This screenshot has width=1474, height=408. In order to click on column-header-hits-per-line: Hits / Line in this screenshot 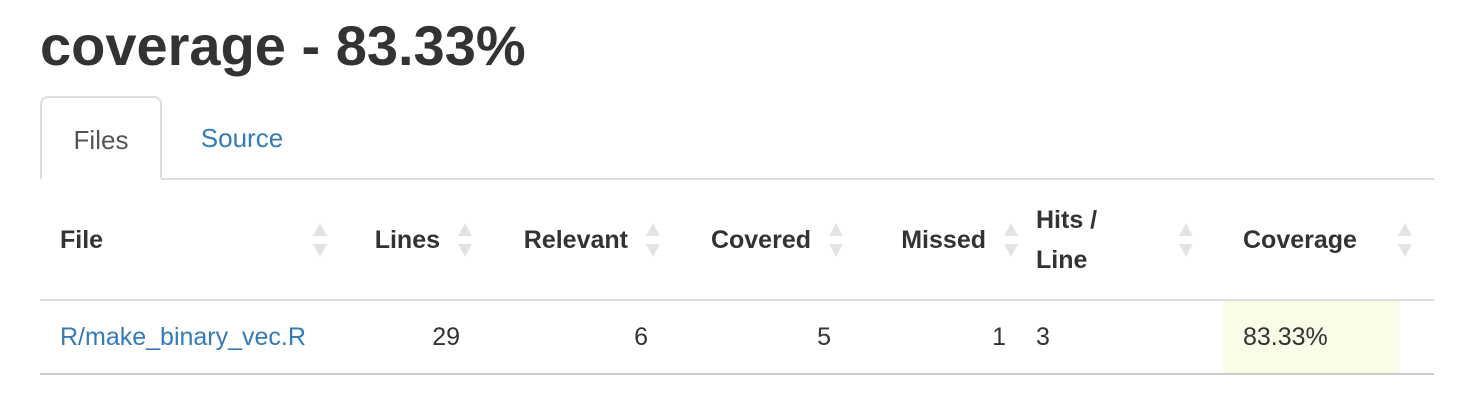, I will do `click(1124, 240)`.